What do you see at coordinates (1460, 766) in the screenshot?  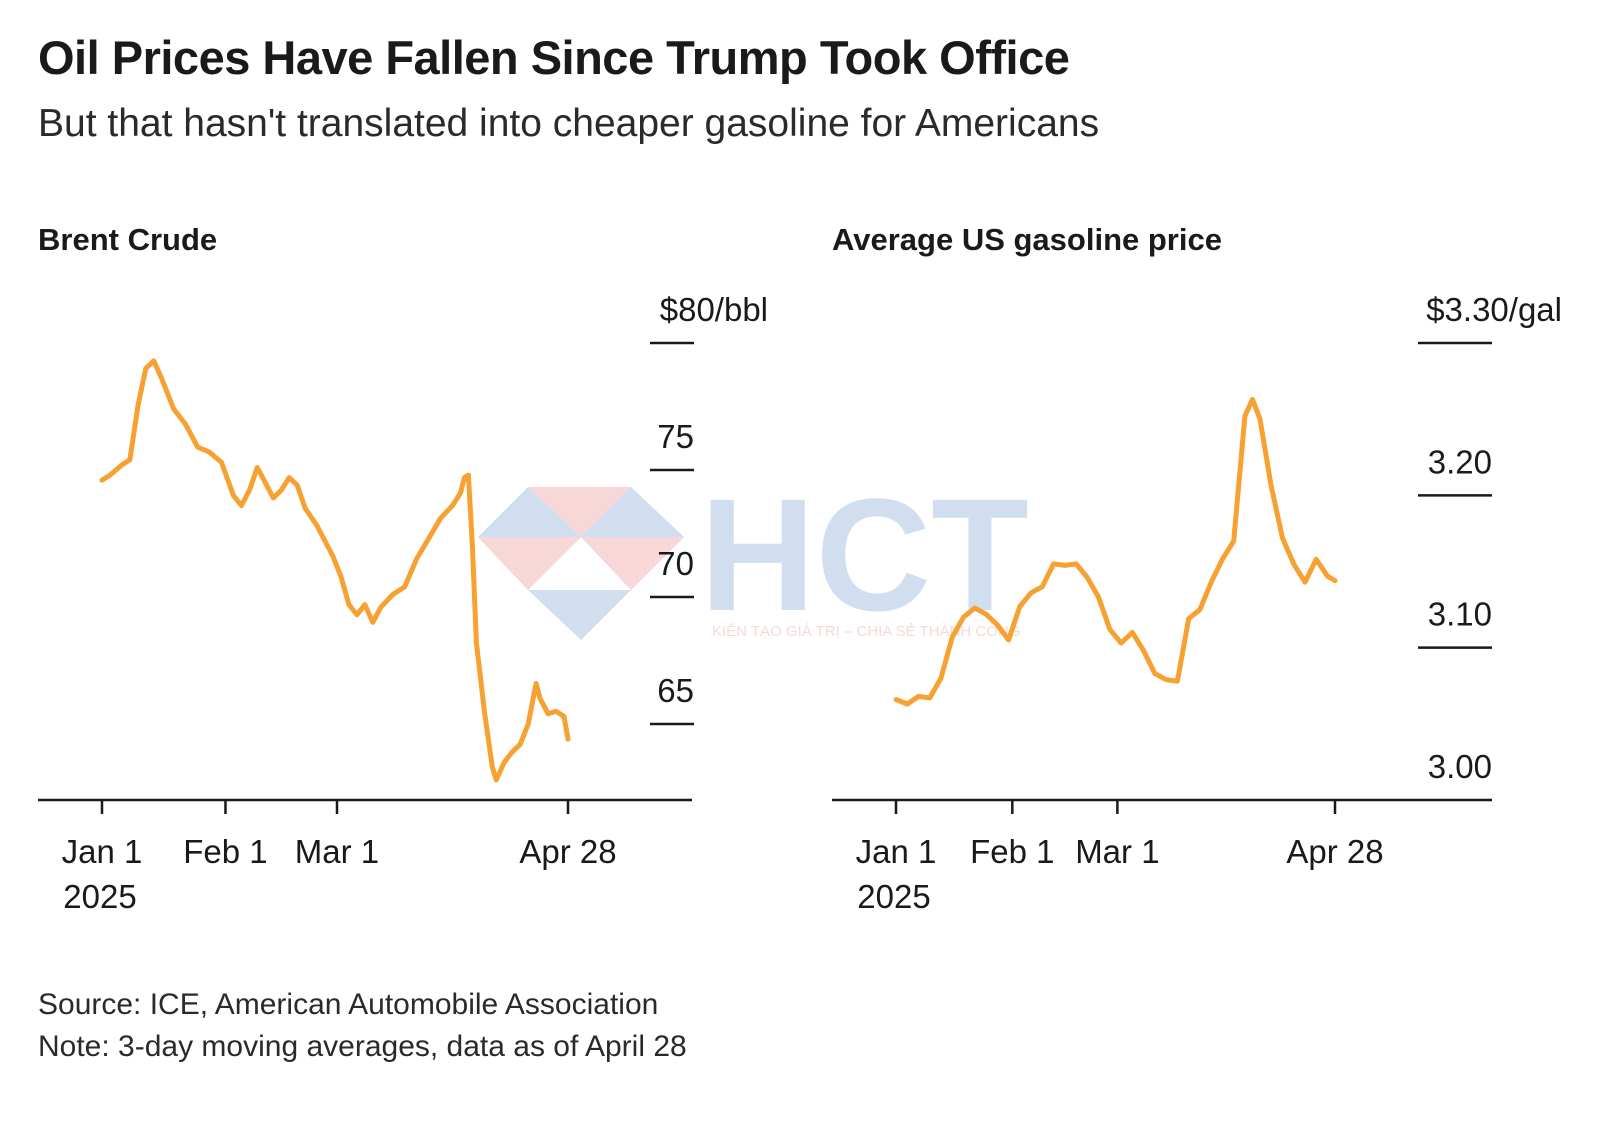 I see `y-tick-label: 3.00` at bounding box center [1460, 766].